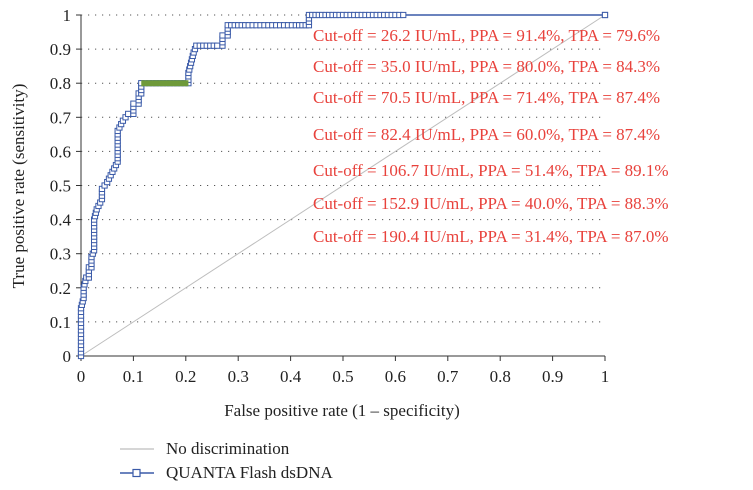 The height and width of the screenshot is (490, 753). I want to click on y-tick-label: 0.8, so click(60, 83).